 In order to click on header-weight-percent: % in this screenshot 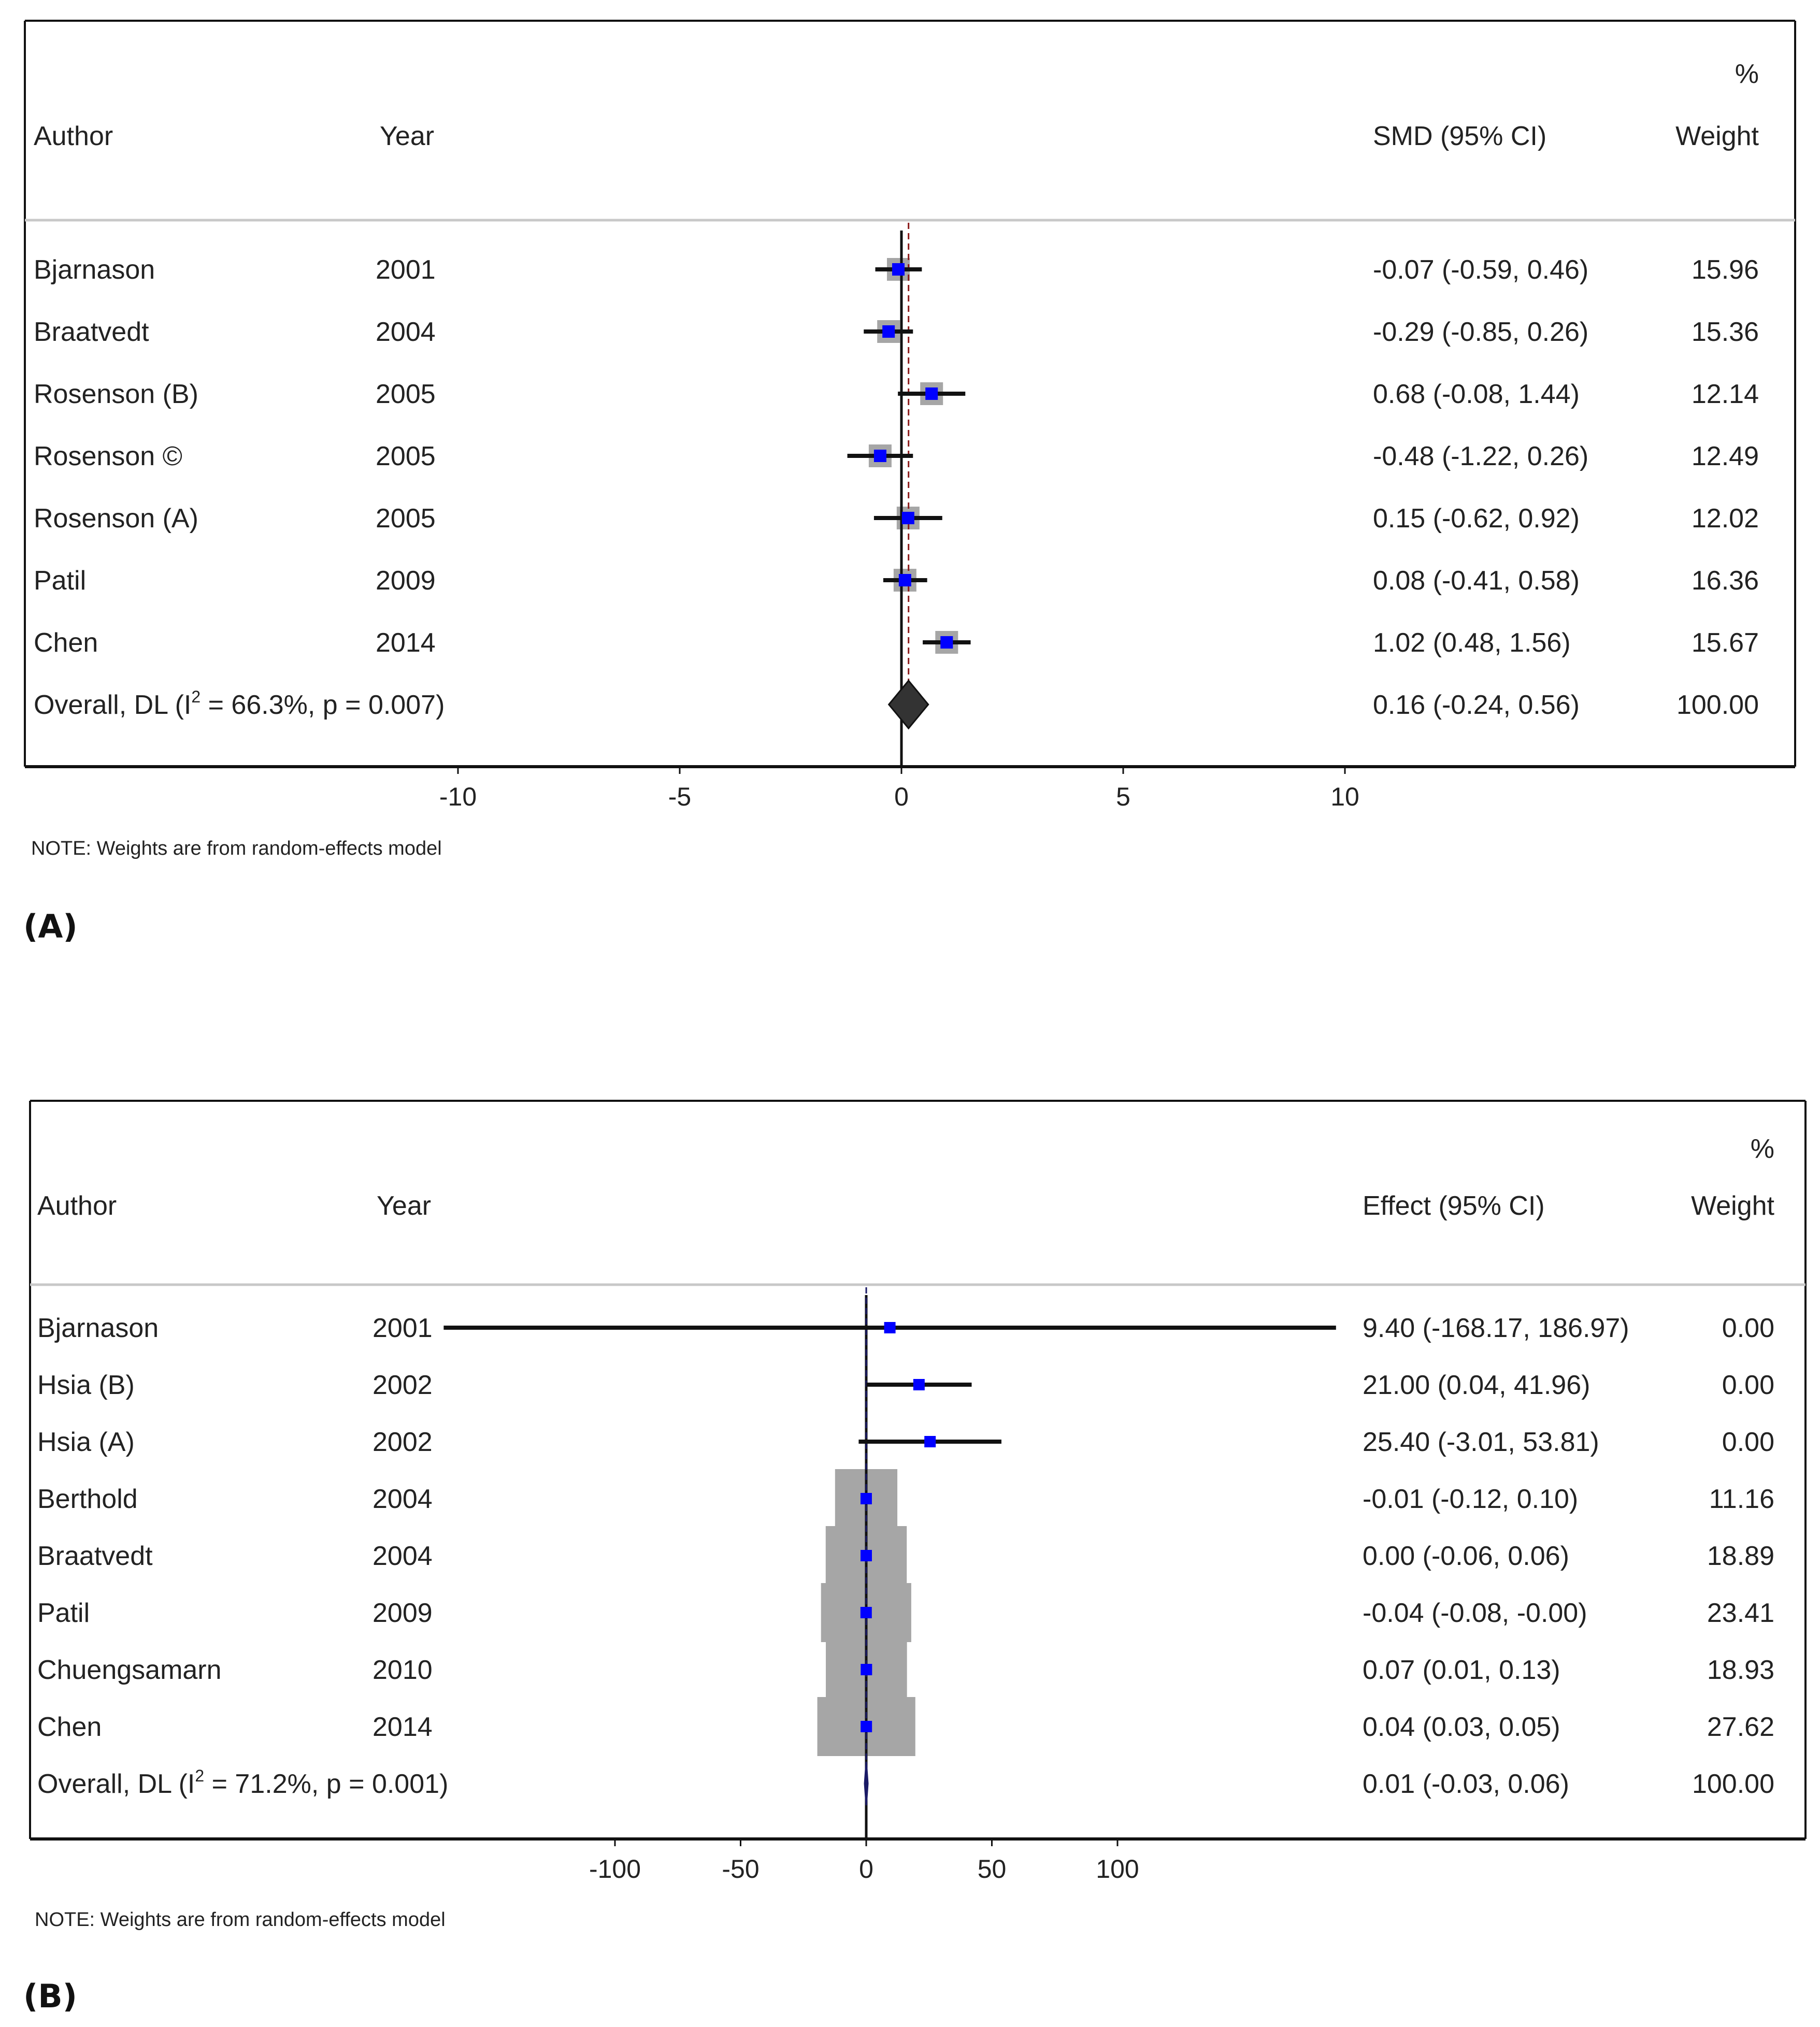, I will do `click(1747, 74)`.